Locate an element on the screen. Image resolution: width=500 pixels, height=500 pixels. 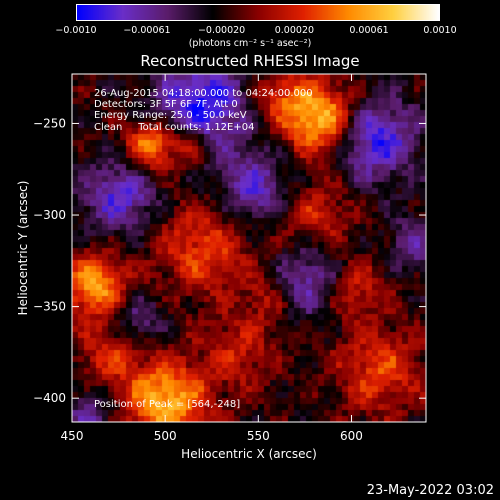
colorbar-tick-label: 0.00020 is located at coordinates (294, 30).